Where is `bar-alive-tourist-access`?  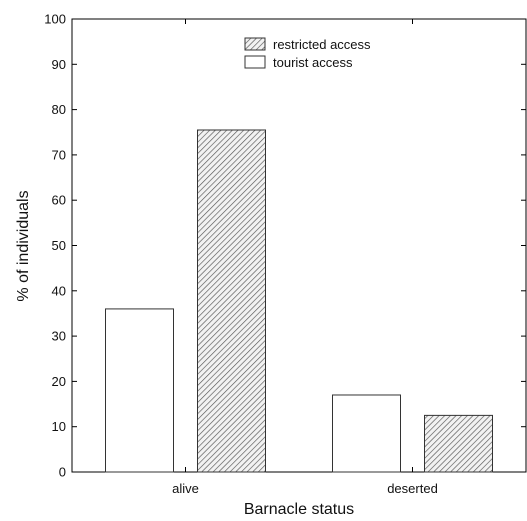 bar-alive-tourist-access is located at coordinates (139, 390).